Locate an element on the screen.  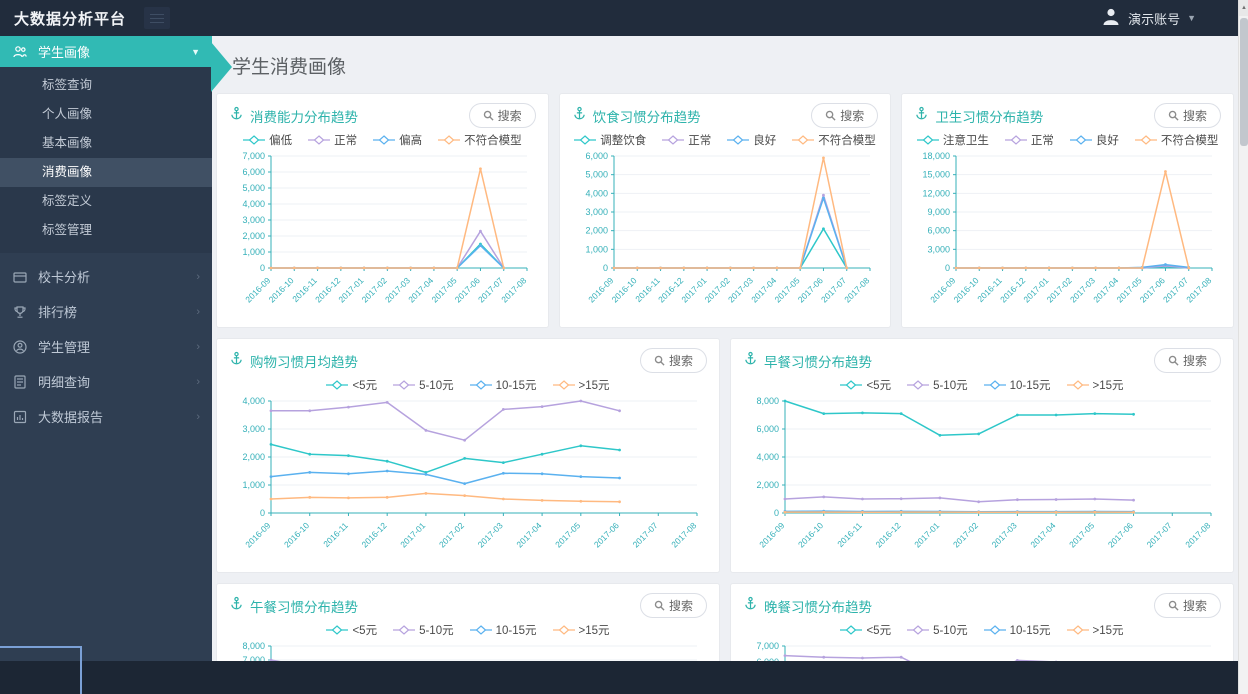
legend-label: <5元 is located at coordinates (879, 630).